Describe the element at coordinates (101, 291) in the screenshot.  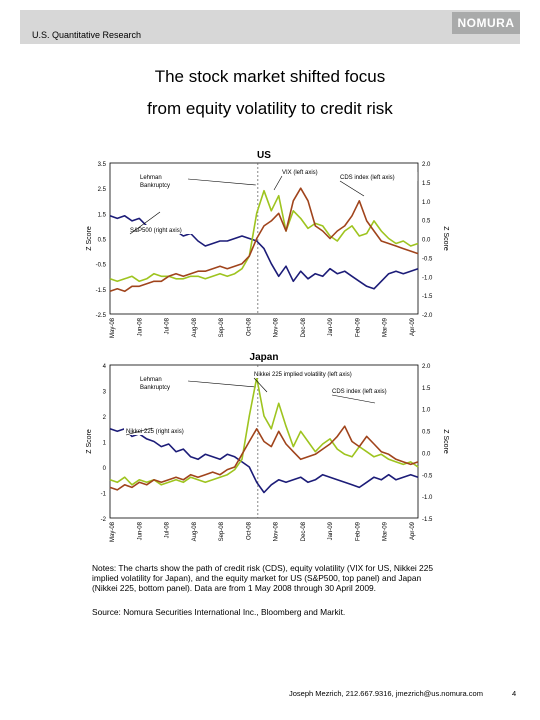
I see `y-tick-label: -1.5` at that location.